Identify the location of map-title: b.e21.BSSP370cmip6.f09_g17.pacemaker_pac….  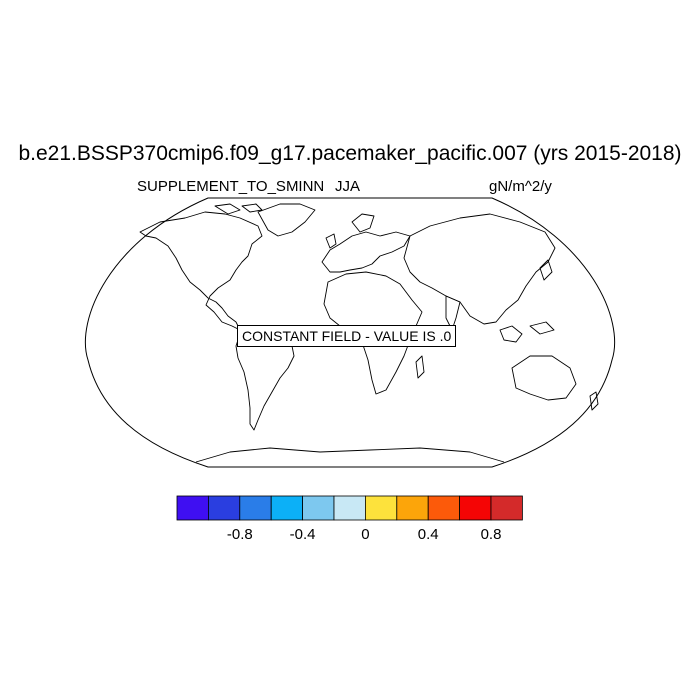
(350, 153).